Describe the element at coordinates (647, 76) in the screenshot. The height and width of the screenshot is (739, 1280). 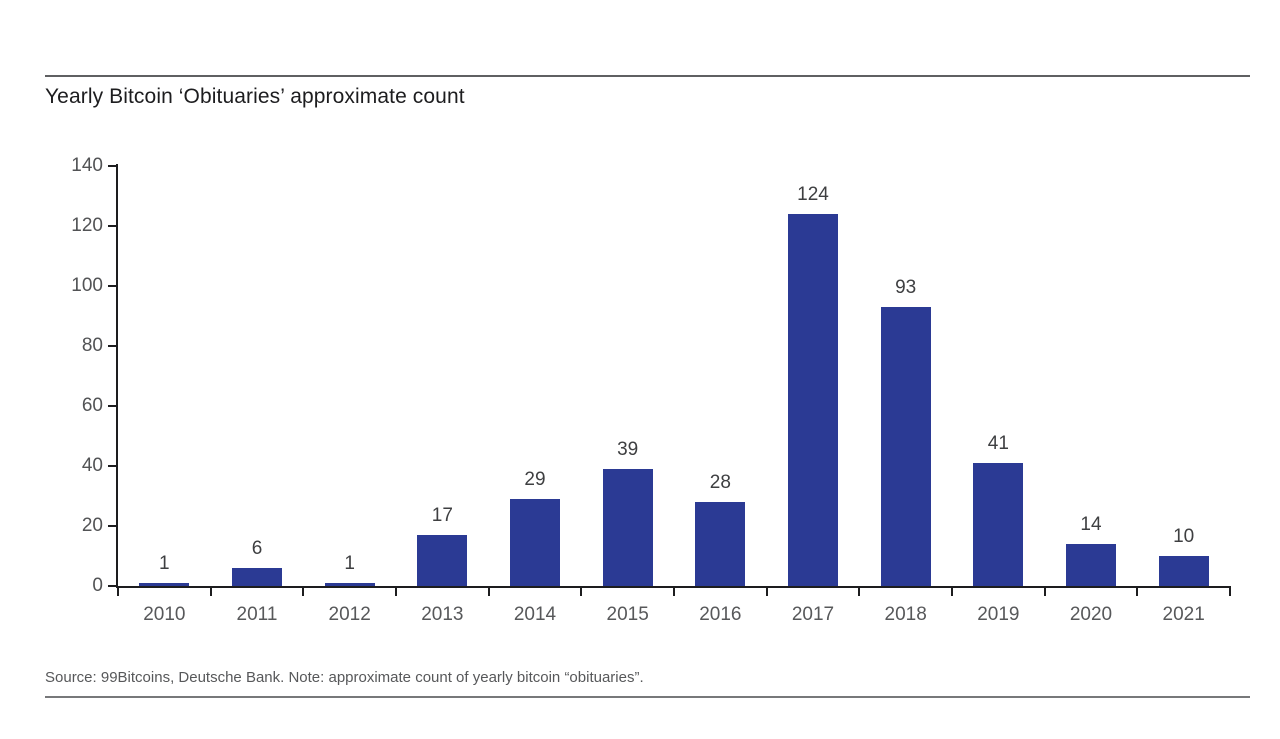
I see `top-divider` at that location.